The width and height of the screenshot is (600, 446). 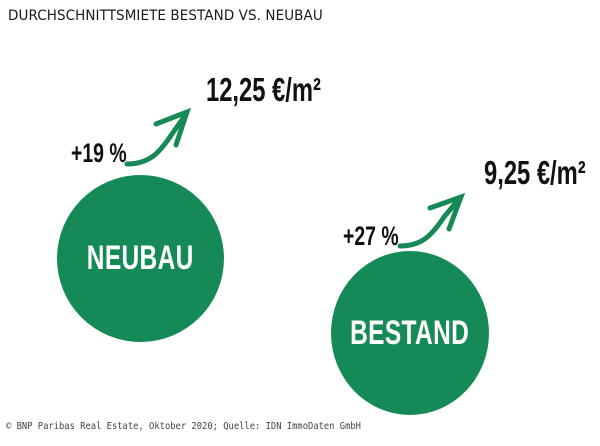 What do you see at coordinates (263, 89) in the screenshot?
I see `neubau-price: 12,25 €/m²` at bounding box center [263, 89].